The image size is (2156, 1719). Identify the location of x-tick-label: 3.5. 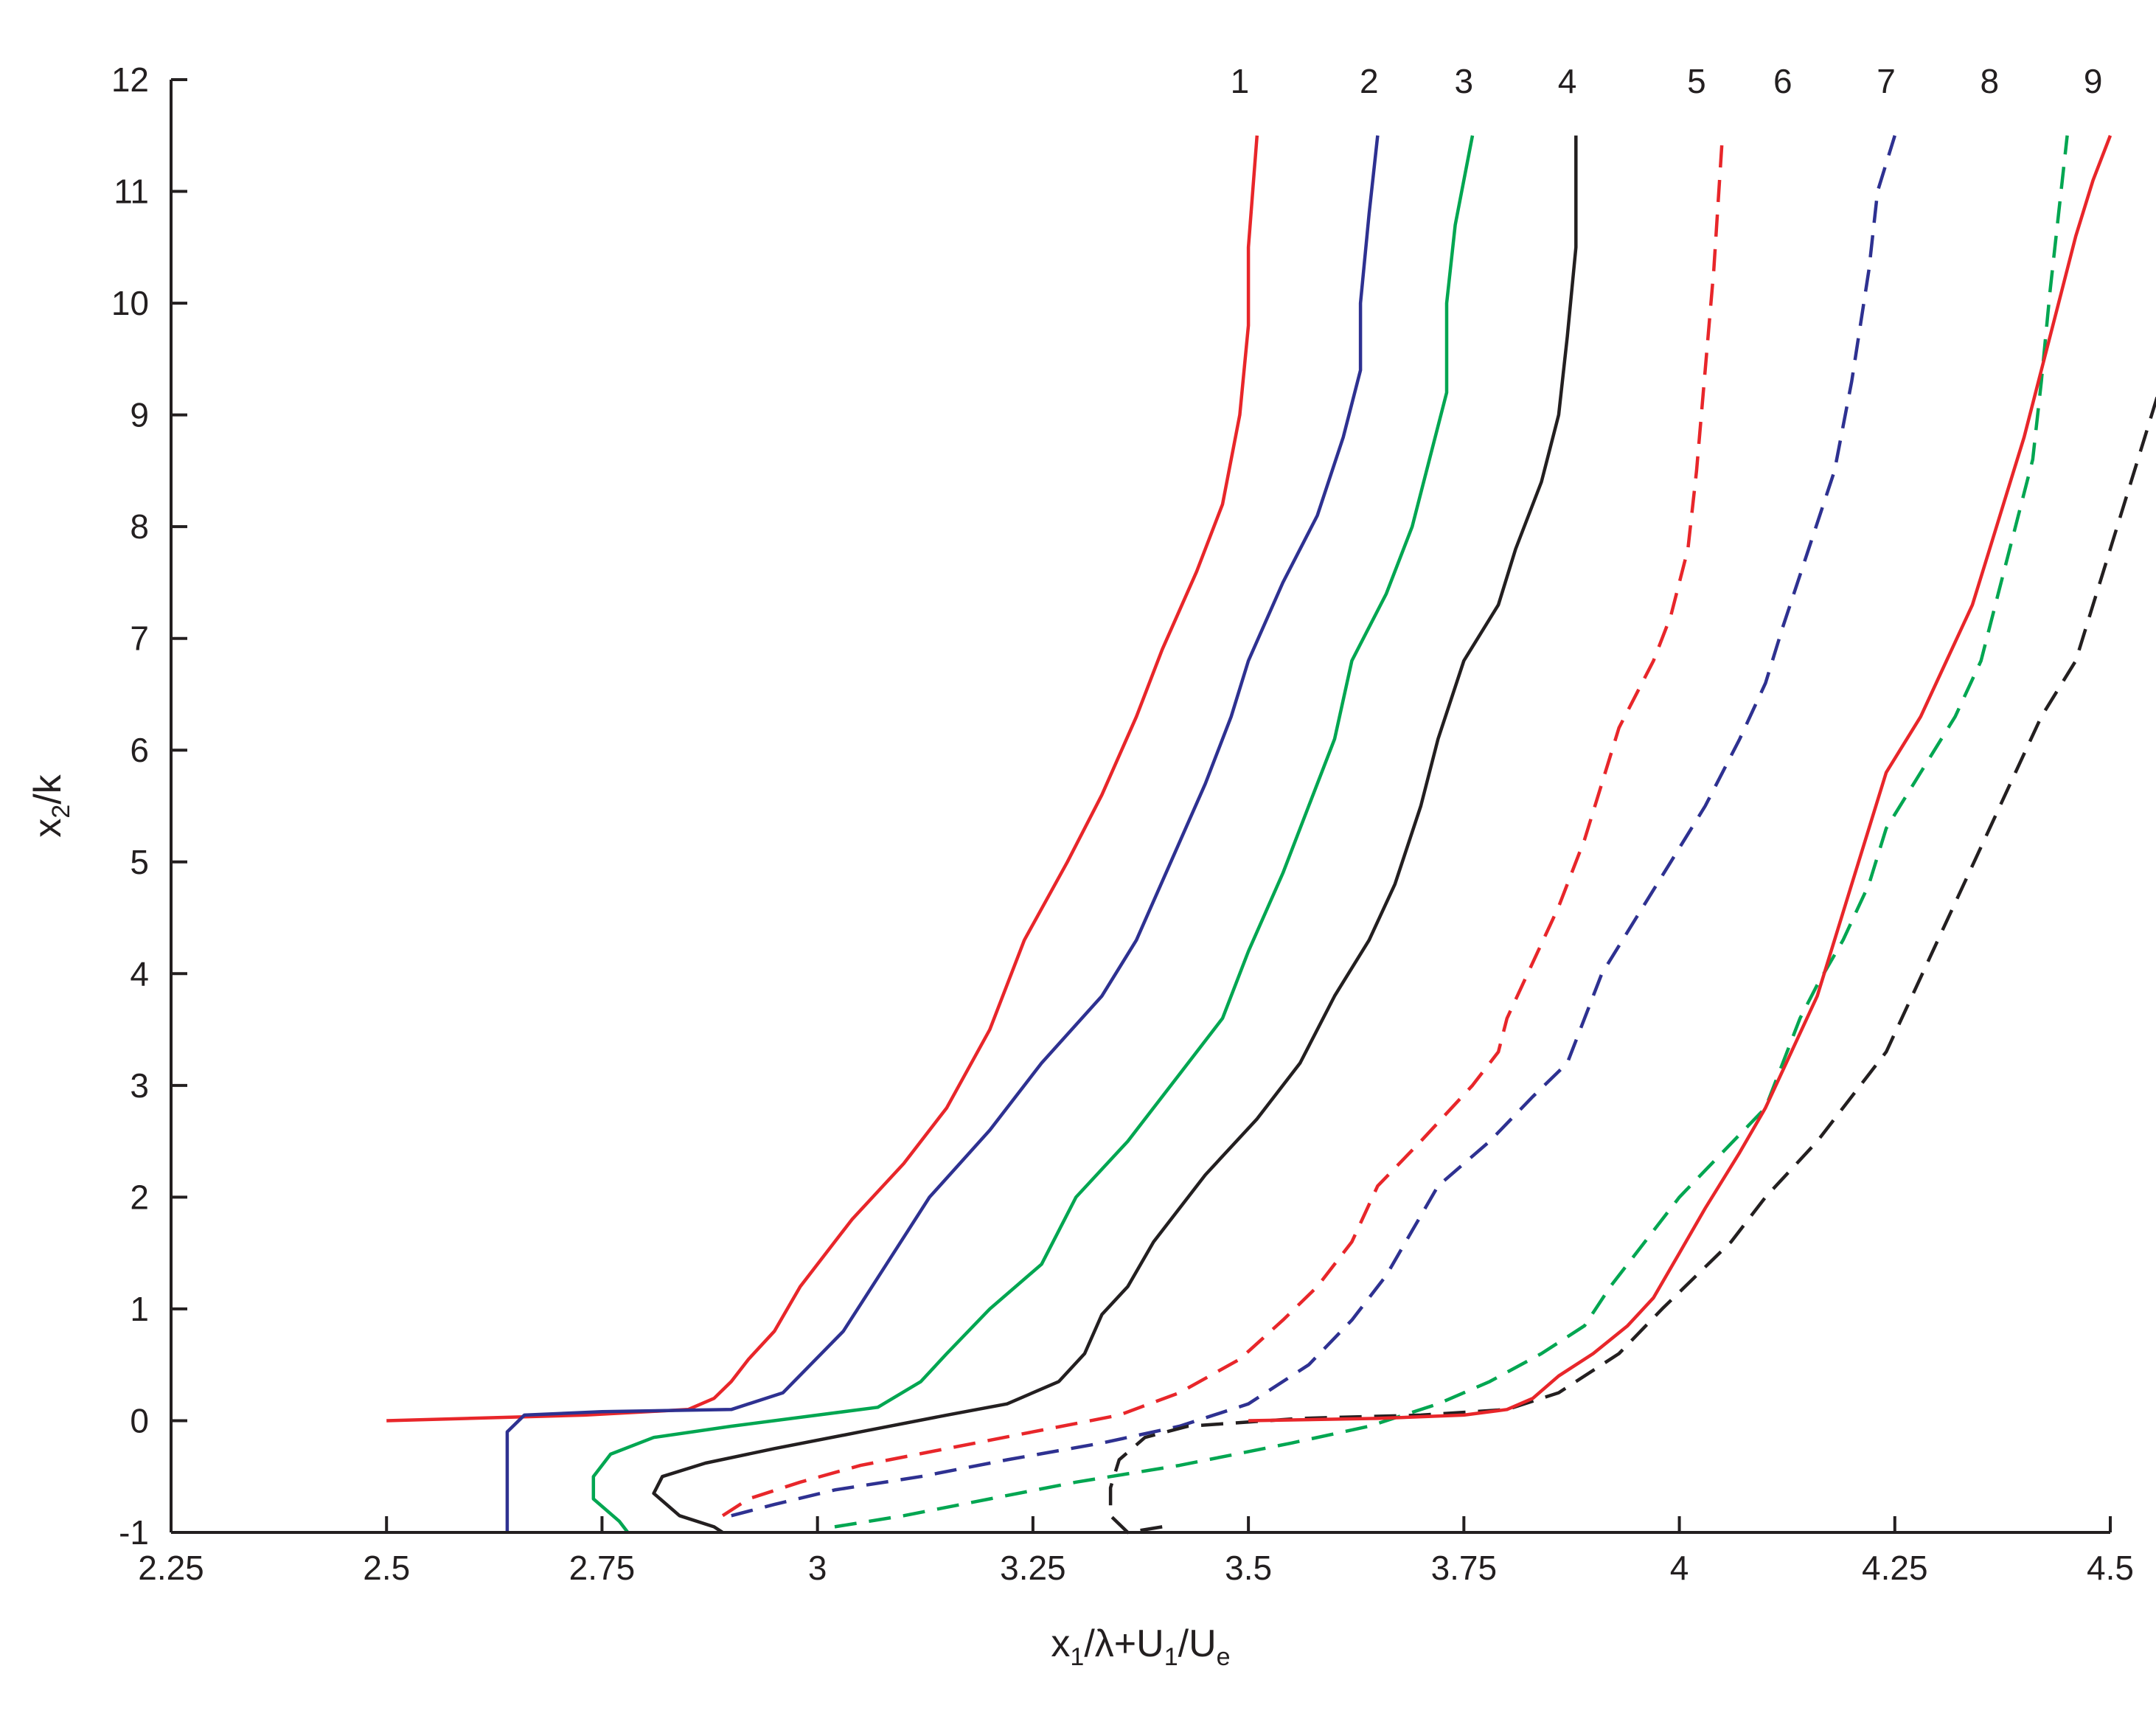
(1248, 1568).